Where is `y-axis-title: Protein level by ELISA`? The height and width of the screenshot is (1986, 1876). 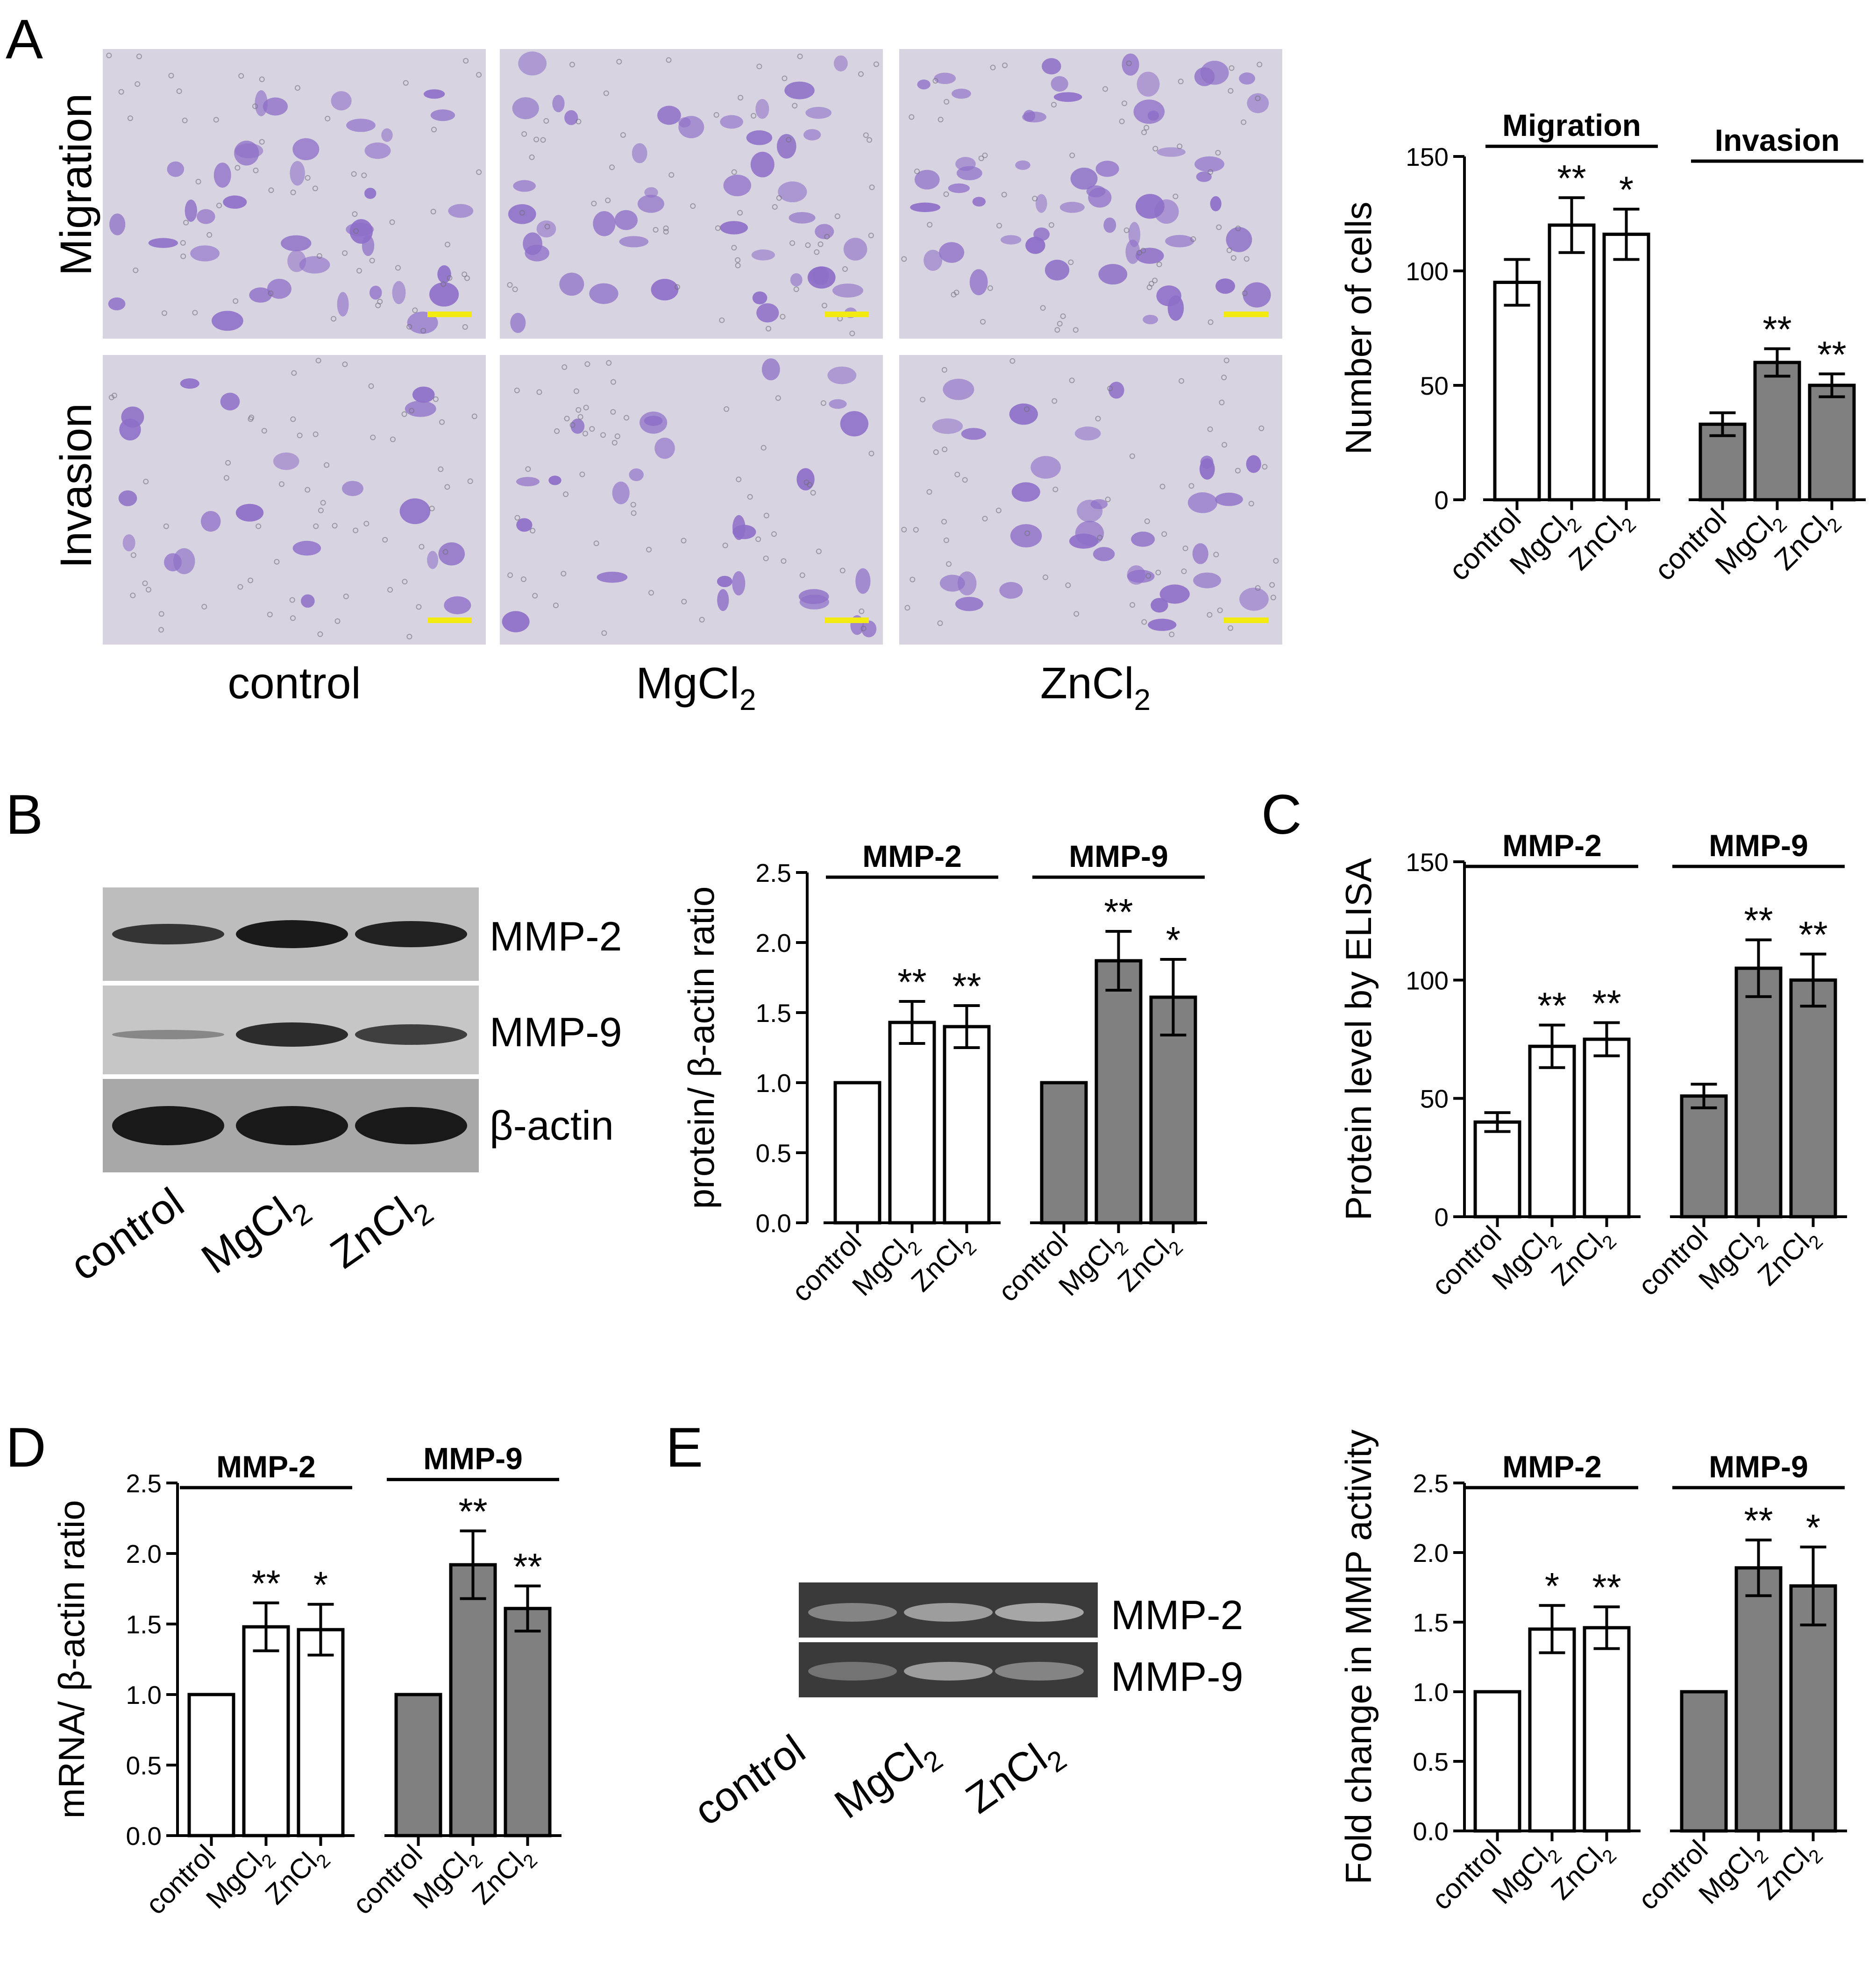 y-axis-title: Protein level by ELISA is located at coordinates (1358, 1039).